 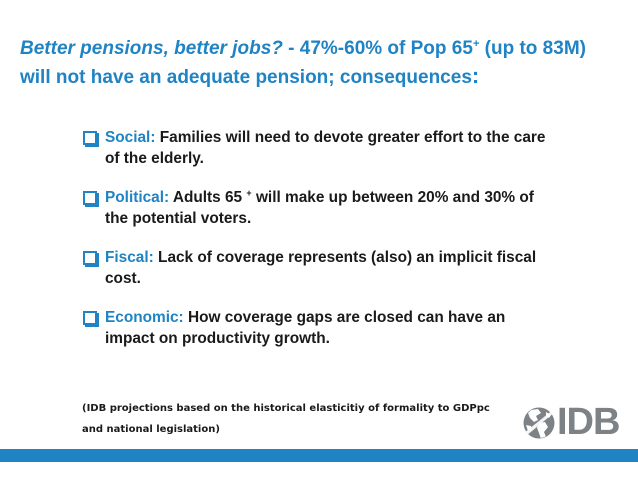 I want to click on bullet-category: Social:, so click(x=130, y=137).